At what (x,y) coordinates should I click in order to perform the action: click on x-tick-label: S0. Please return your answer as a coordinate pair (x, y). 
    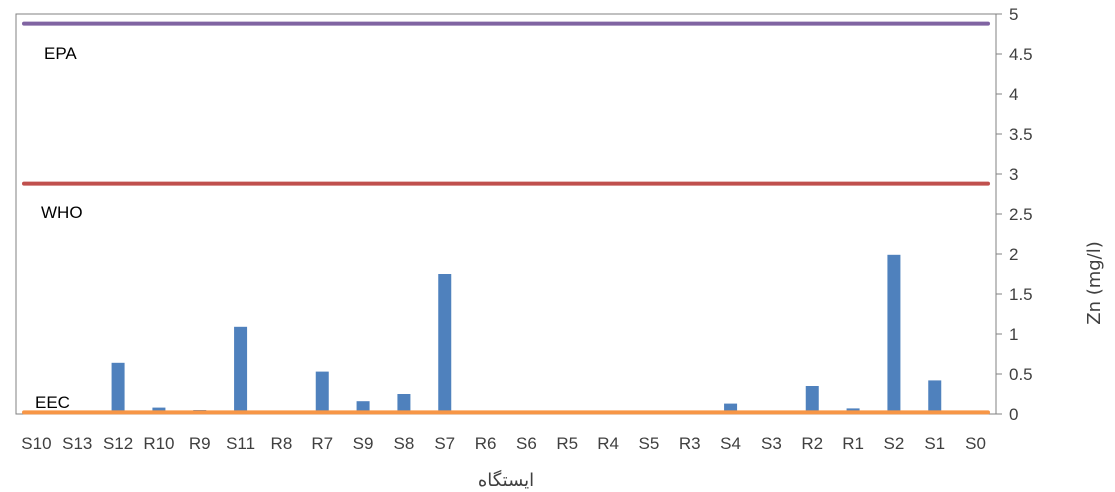
    Looking at the image, I should click on (975, 443).